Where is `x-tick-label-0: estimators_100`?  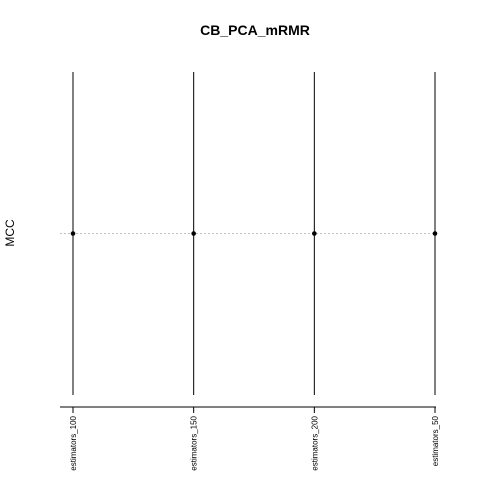 x-tick-label-0: estimators_100 is located at coordinates (73, 442).